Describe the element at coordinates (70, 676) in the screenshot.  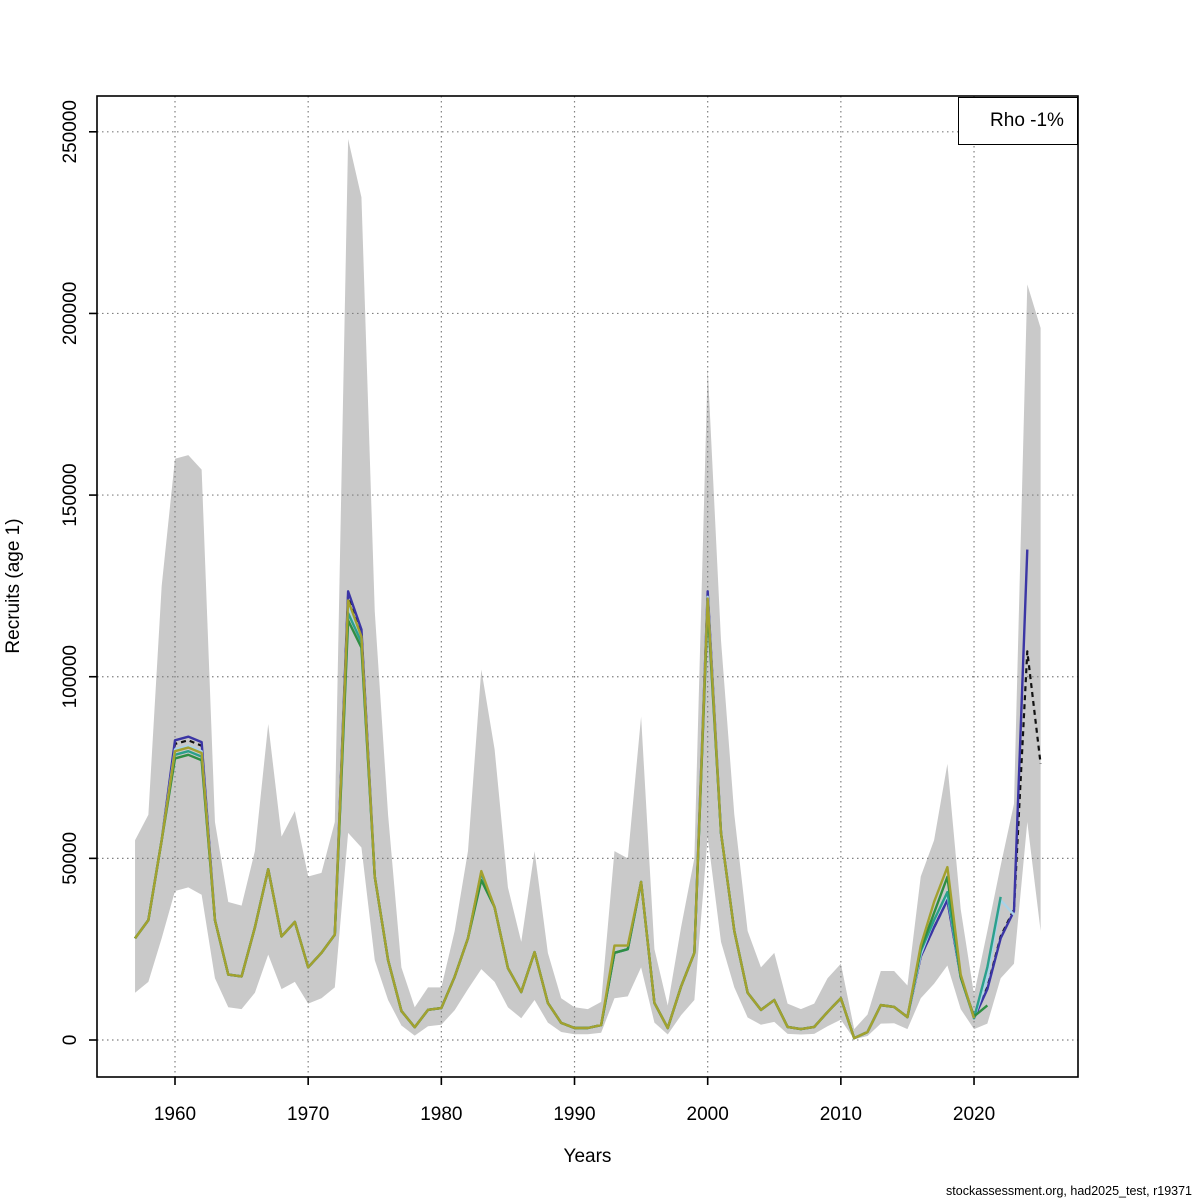
I see `y-tick-label-100000: 100000` at that location.